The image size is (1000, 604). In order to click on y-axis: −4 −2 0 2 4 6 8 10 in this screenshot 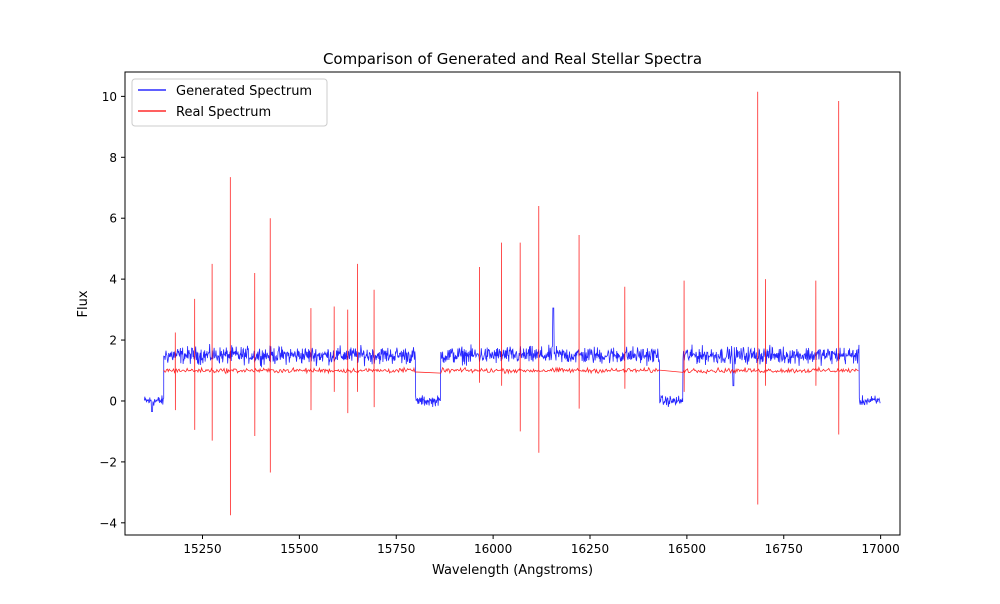, I will do `click(112, 310)`.